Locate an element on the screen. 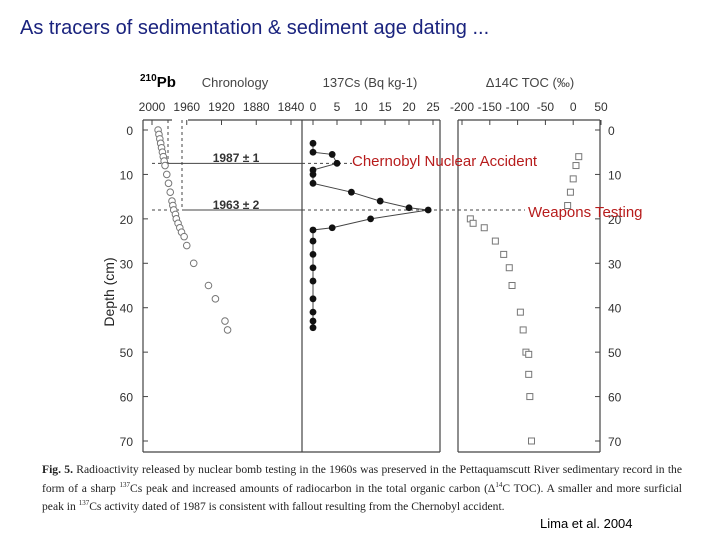  y-tick-label-right: 70 is located at coordinates (615, 442).